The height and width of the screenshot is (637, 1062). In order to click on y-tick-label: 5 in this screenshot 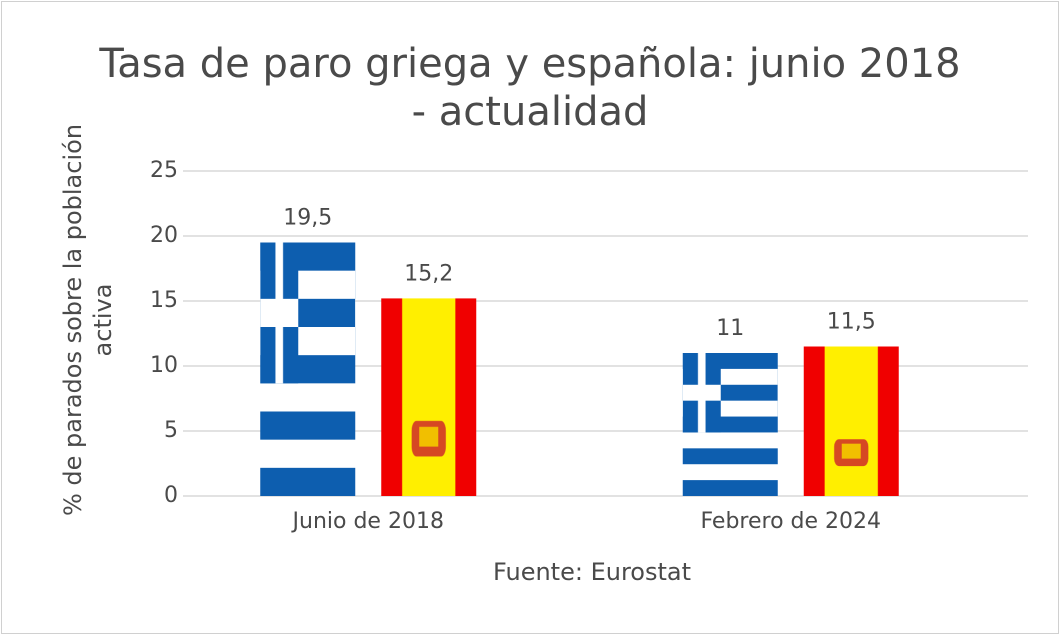, I will do `click(171, 430)`.